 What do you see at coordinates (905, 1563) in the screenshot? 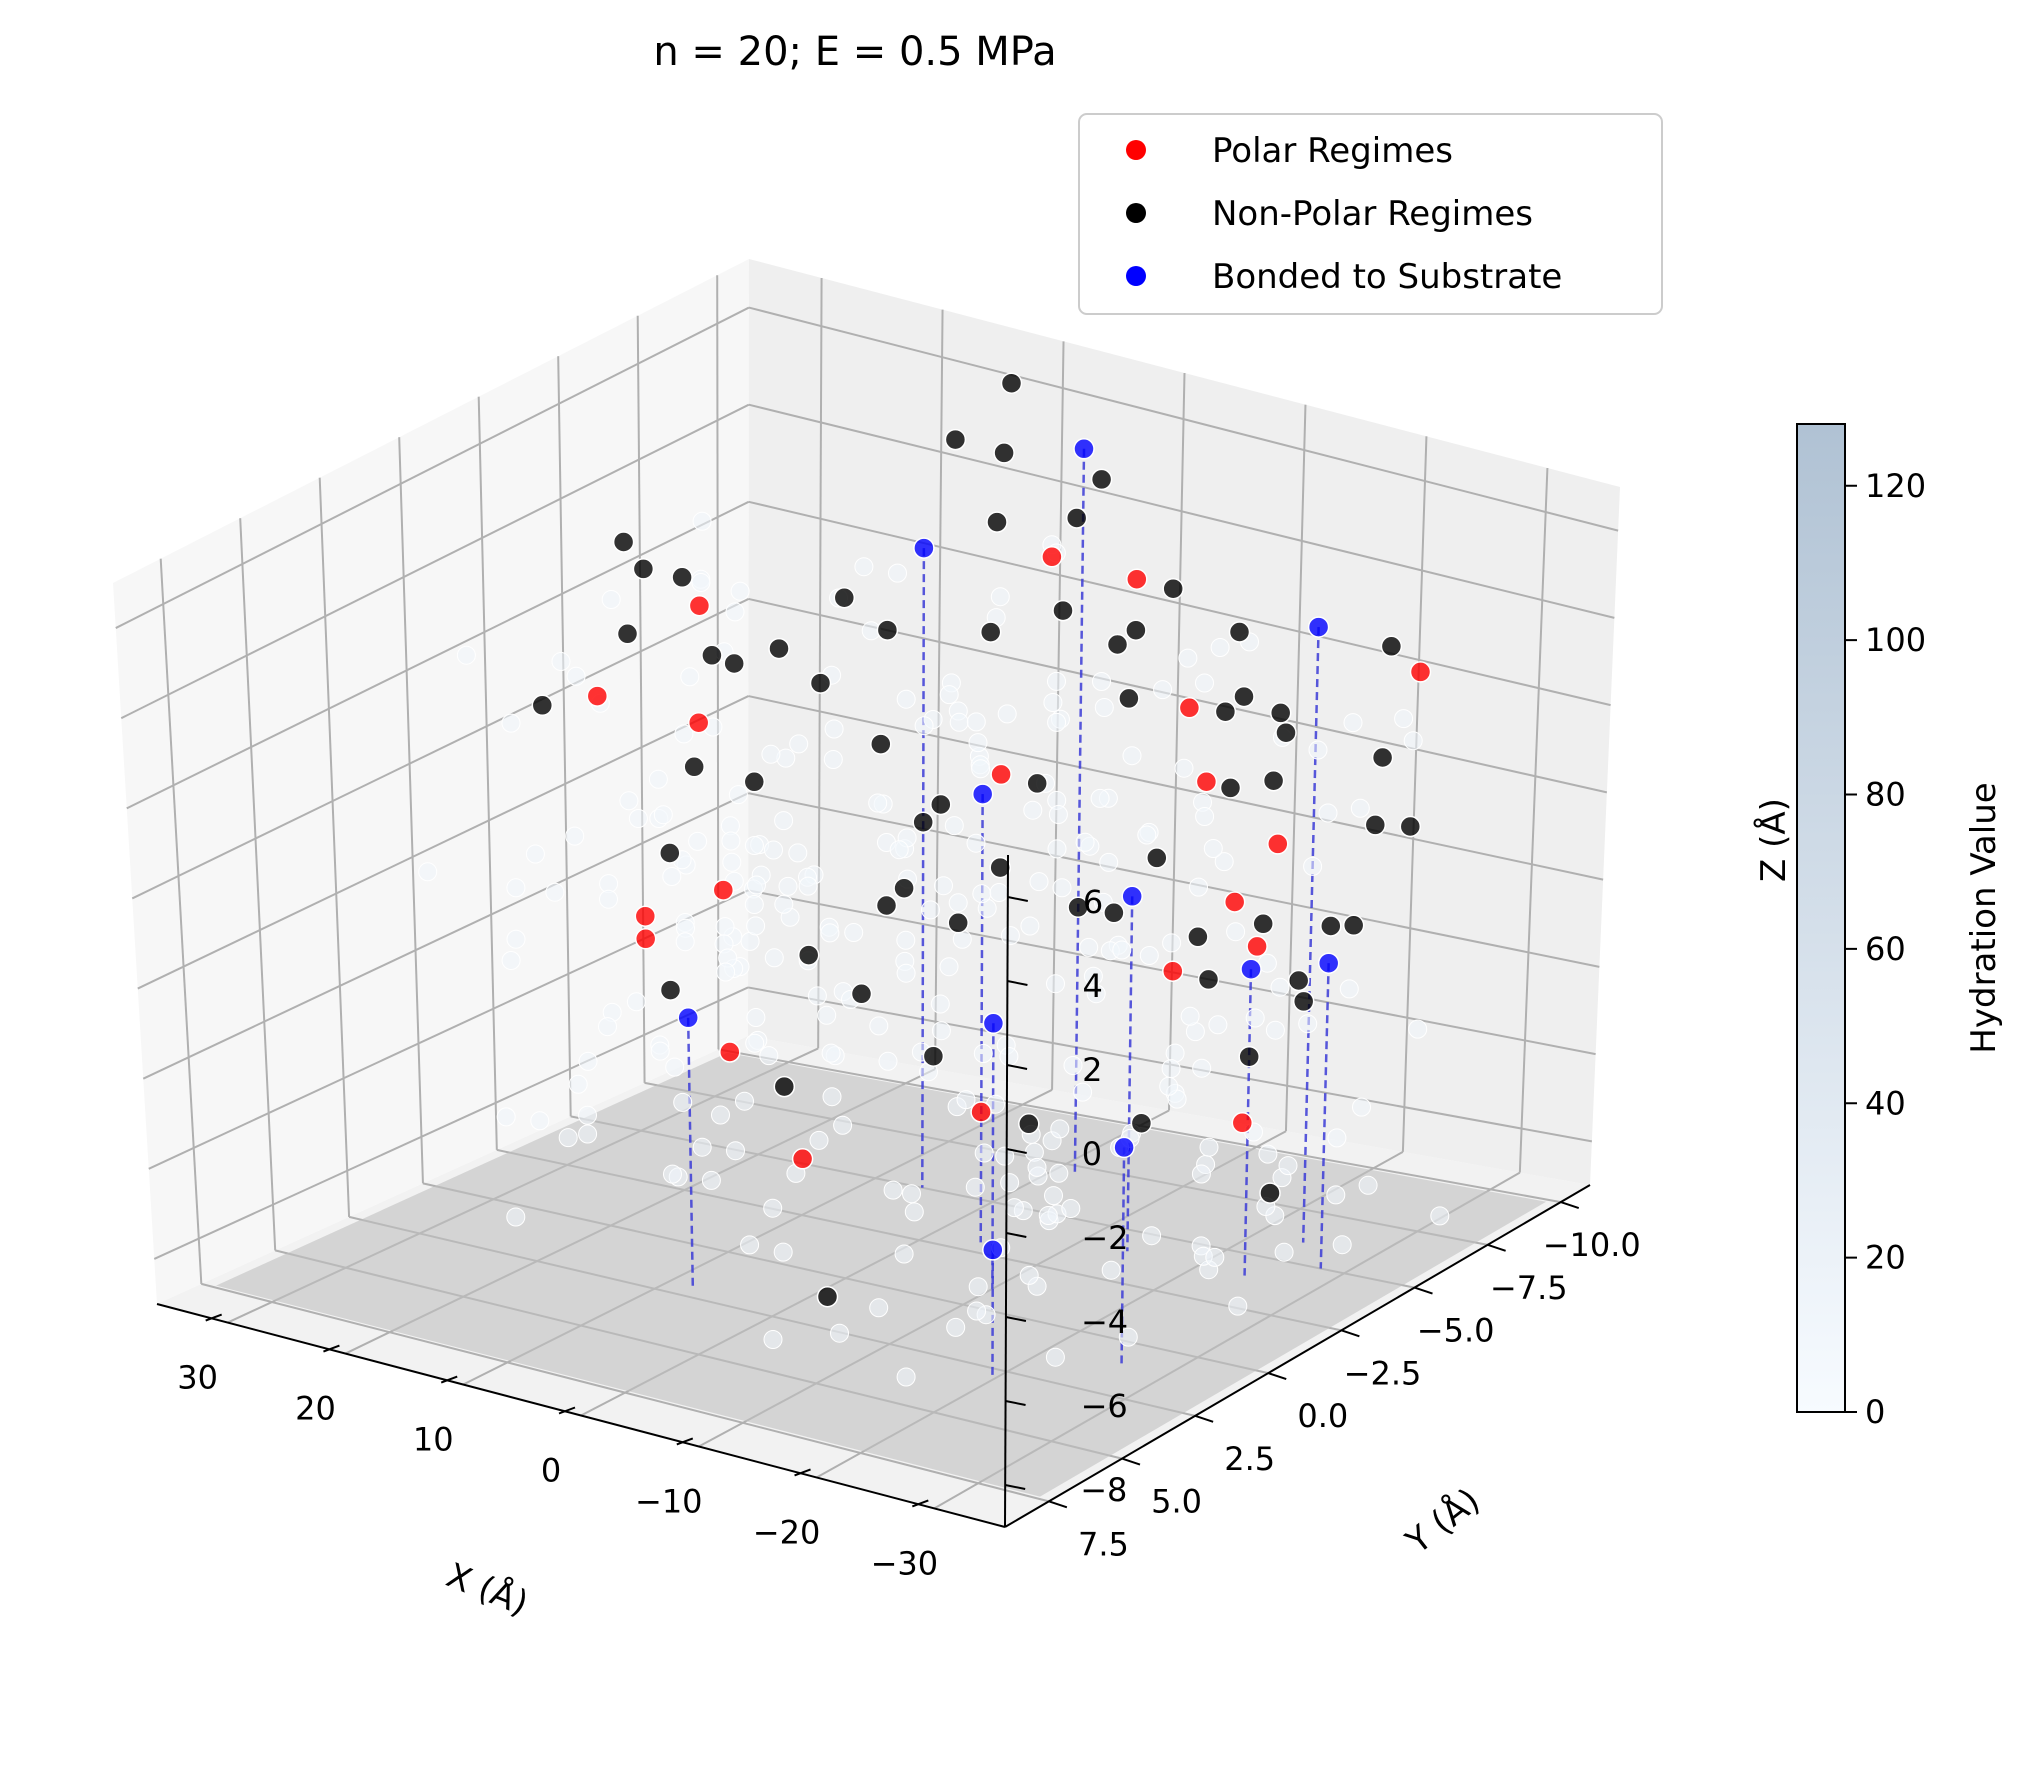
I see `x-tick-label: −30` at bounding box center [905, 1563].